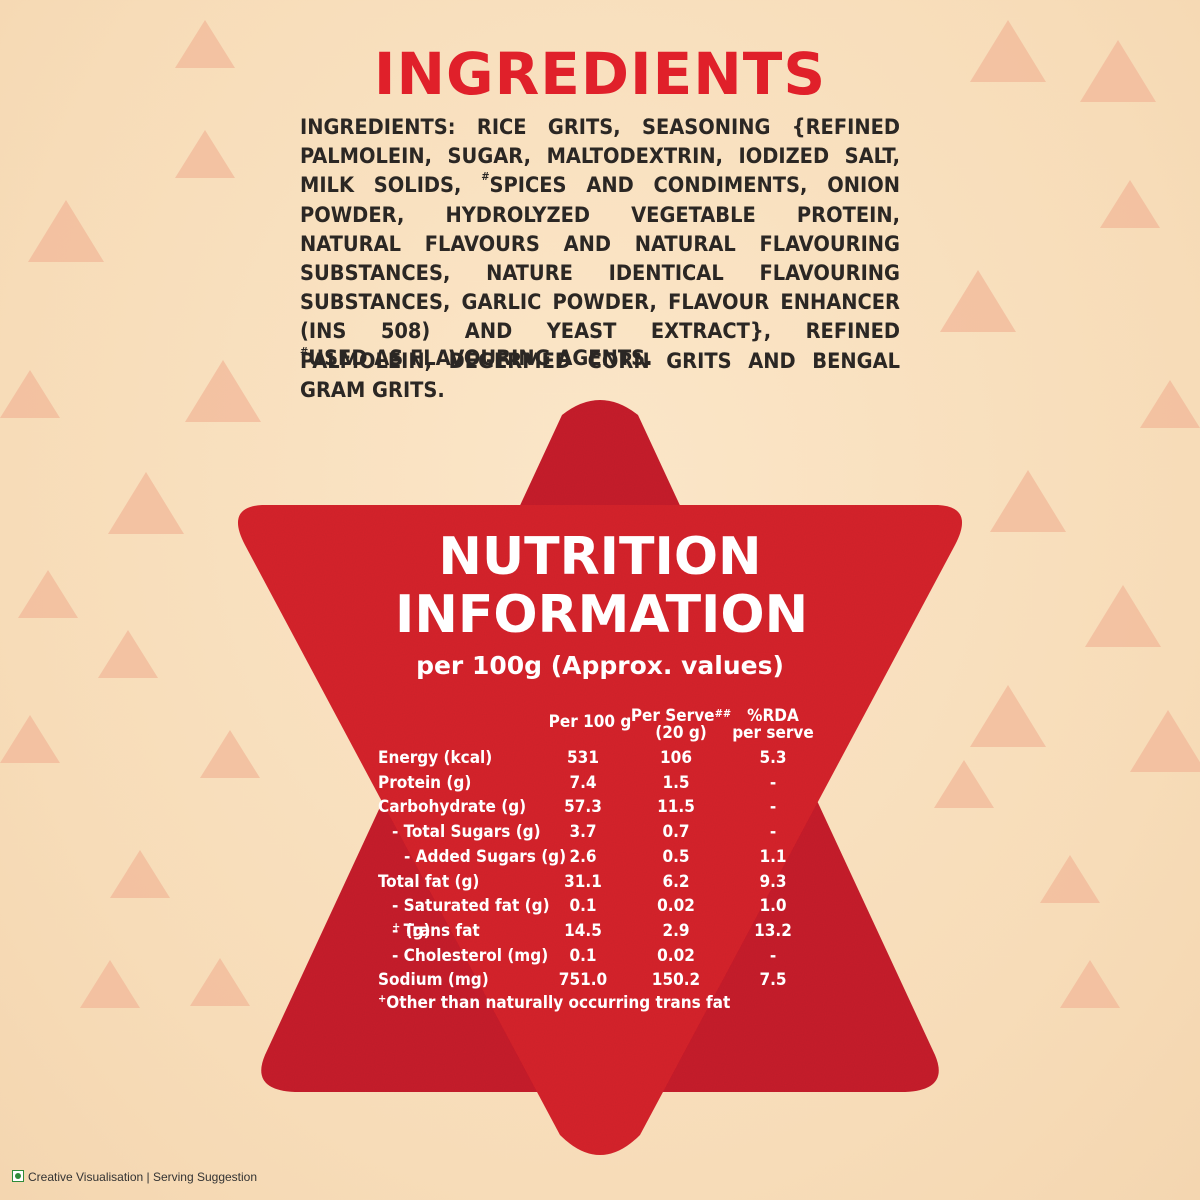 This screenshot has width=1200, height=1200. I want to click on per-serve-value: 6.2, so click(676, 881).